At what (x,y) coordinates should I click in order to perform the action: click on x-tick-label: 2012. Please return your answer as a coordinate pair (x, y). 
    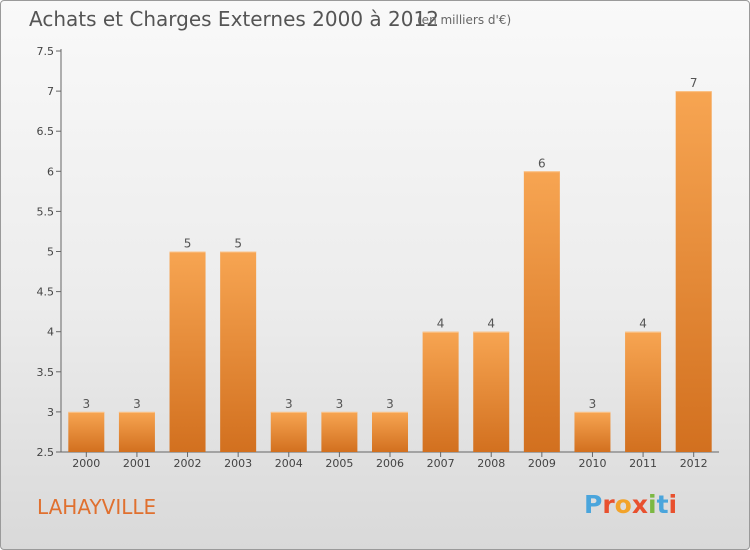
    Looking at the image, I should click on (694, 463).